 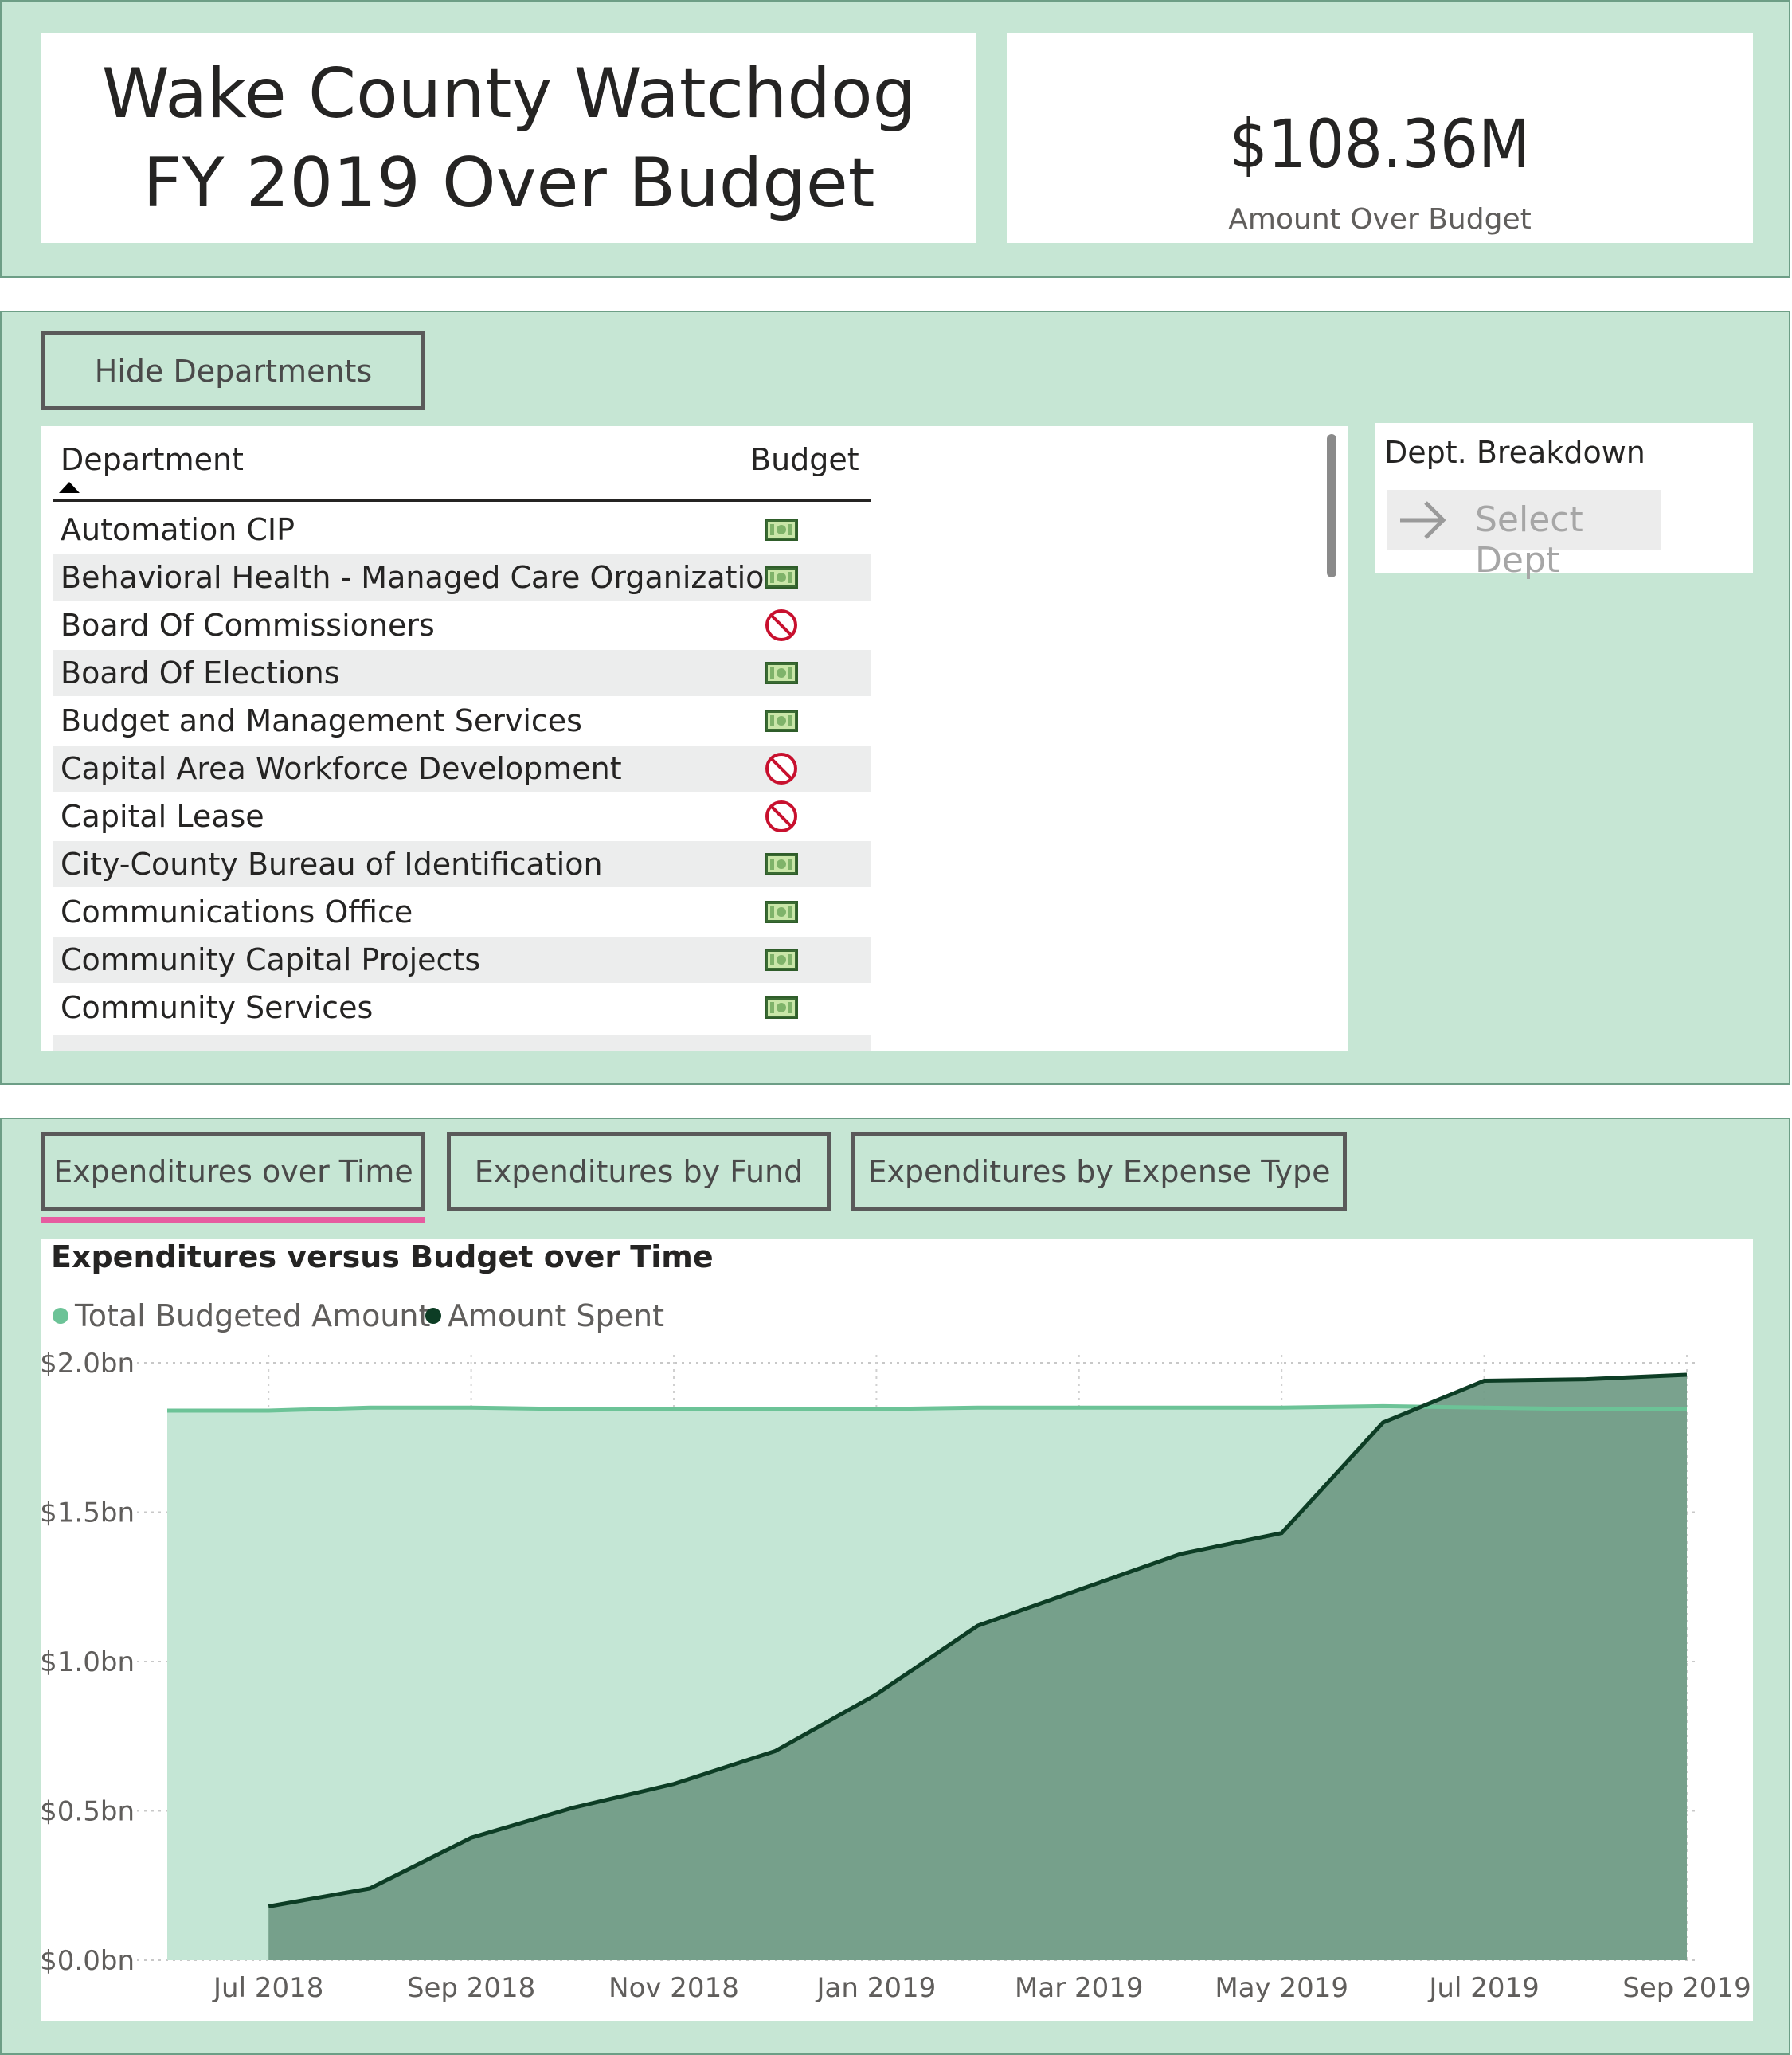 I want to click on y-tick-label: $1.5bn, so click(x=88, y=1513).